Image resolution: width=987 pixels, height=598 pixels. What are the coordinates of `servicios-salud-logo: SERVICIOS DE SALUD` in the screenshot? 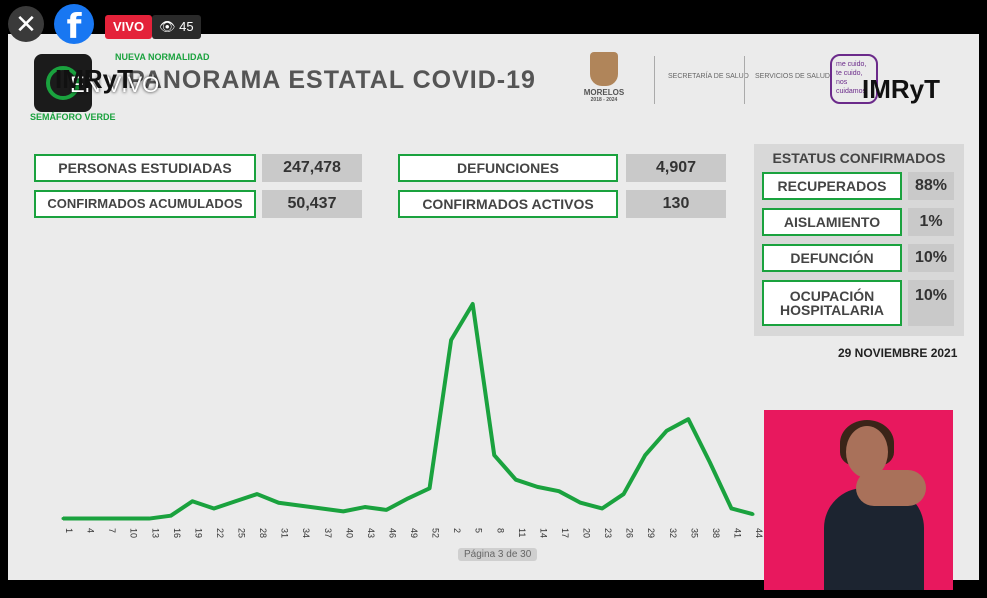 It's located at (792, 76).